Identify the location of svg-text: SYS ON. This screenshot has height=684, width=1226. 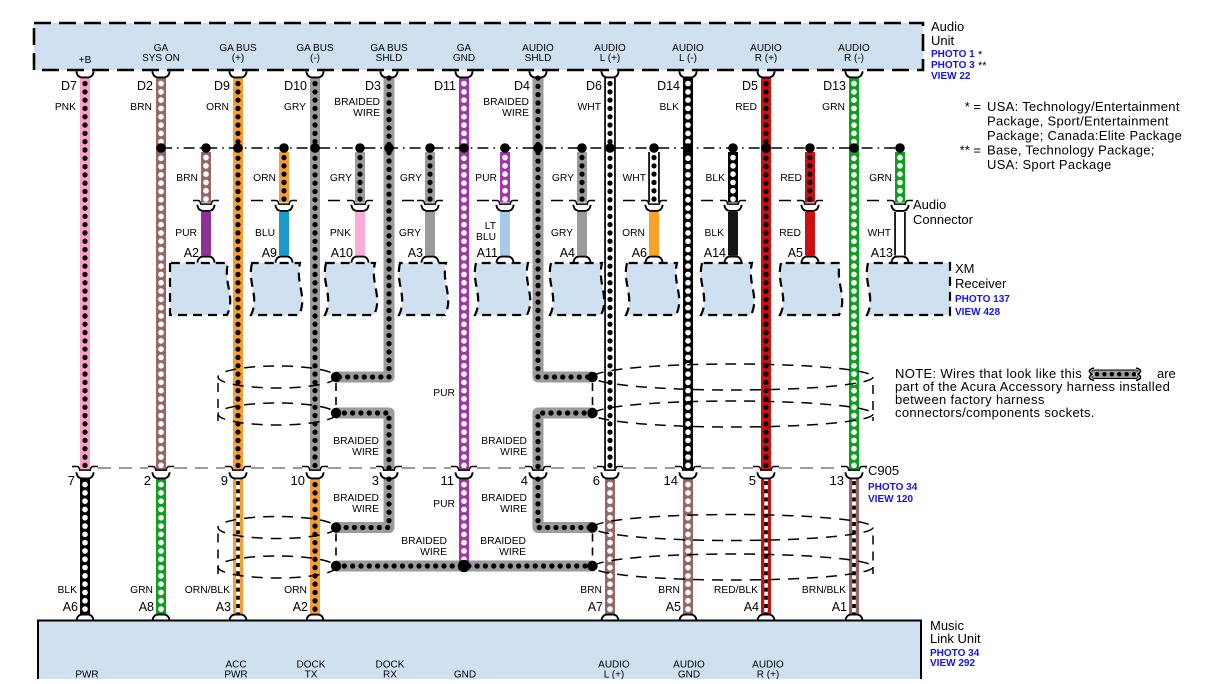
(161, 58).